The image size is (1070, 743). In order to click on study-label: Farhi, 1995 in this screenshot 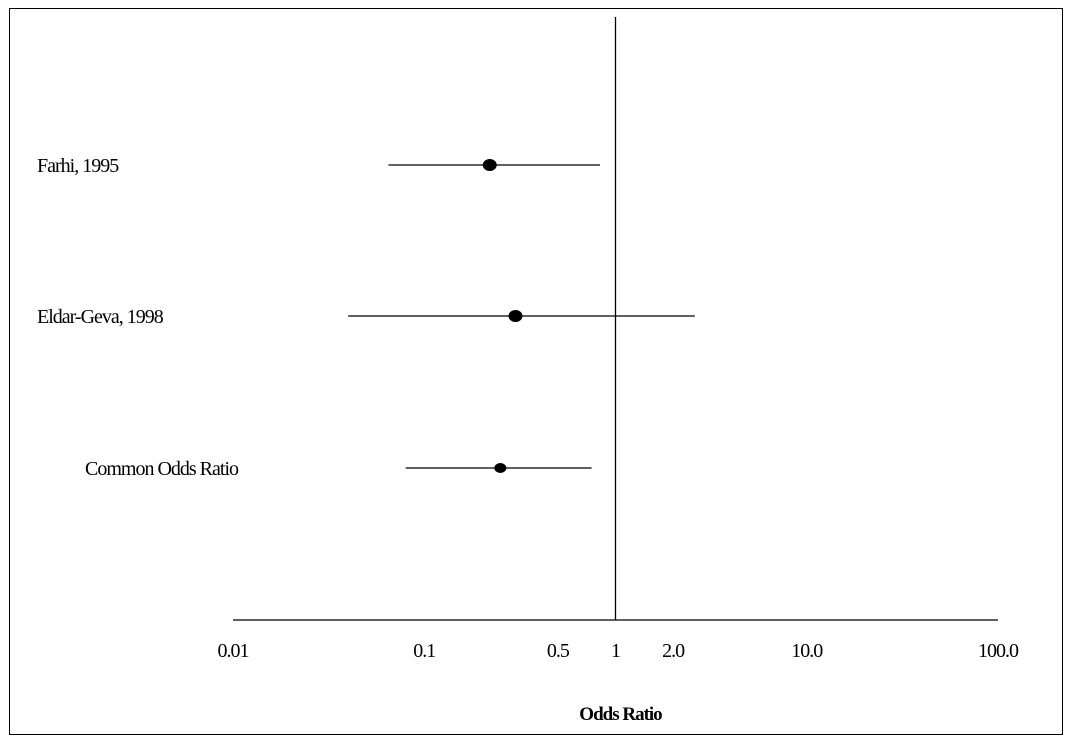, I will do `click(78, 166)`.